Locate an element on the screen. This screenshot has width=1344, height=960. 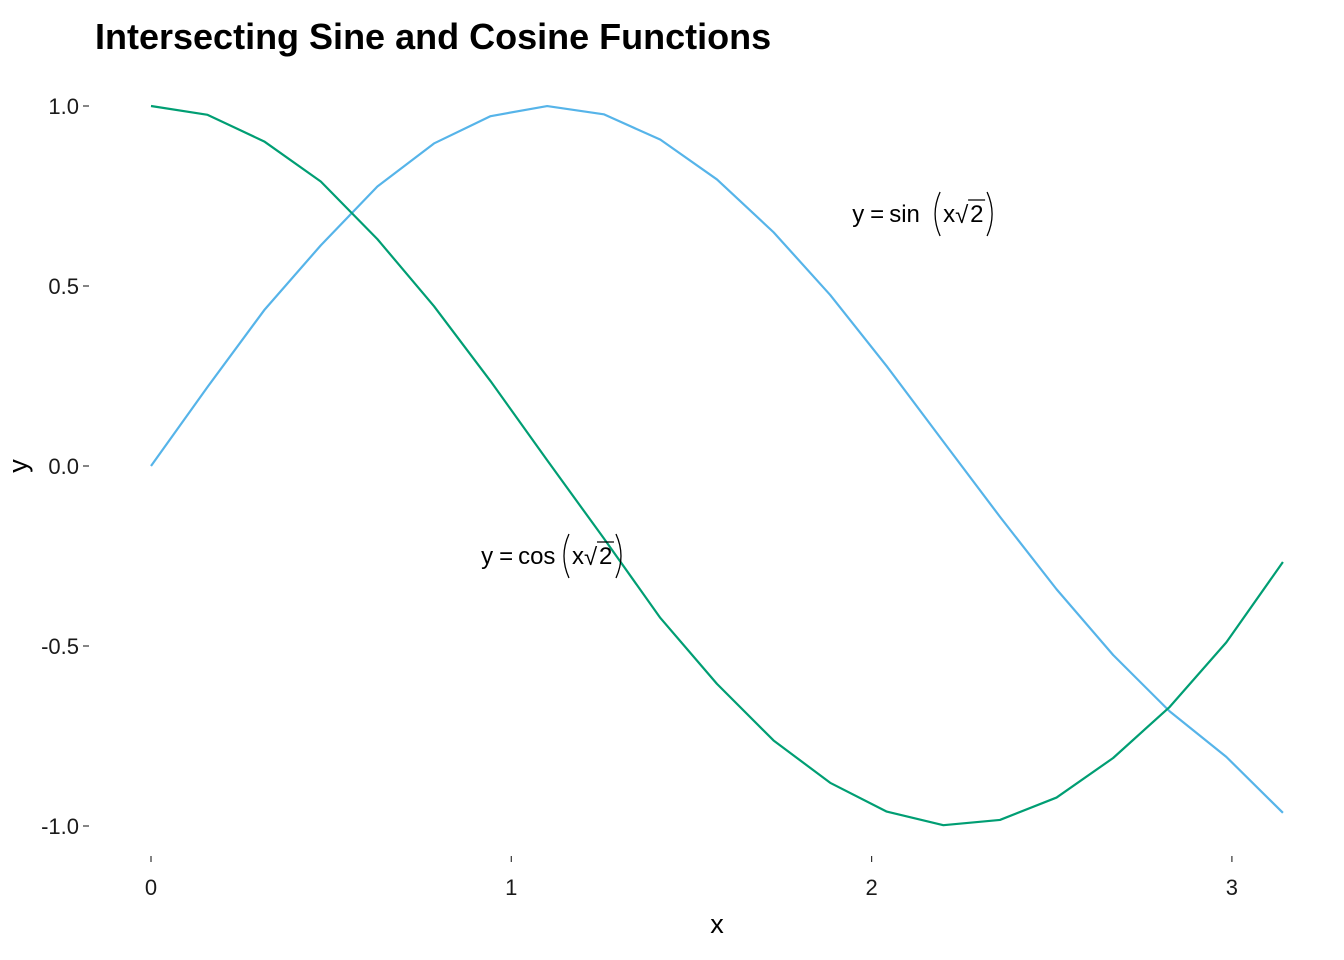
cos-annotation-lhs: y is located at coordinates (487, 556).